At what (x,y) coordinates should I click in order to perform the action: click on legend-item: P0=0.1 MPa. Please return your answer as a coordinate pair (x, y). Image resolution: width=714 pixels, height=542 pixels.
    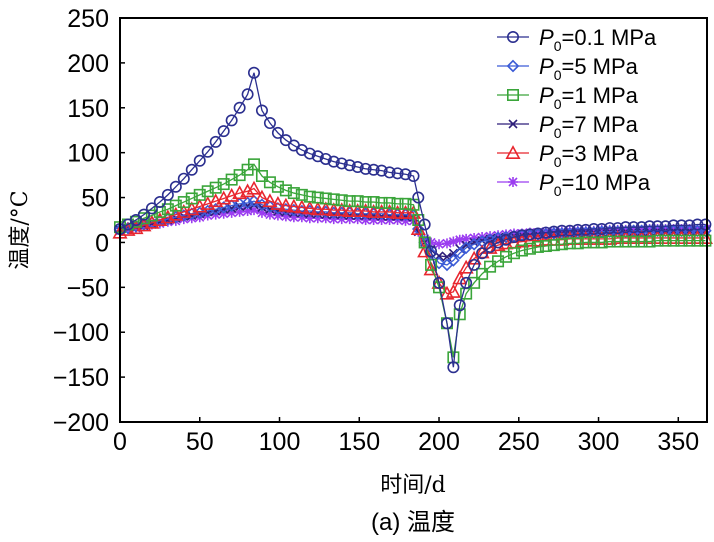
    Looking at the image, I should click on (577, 39).